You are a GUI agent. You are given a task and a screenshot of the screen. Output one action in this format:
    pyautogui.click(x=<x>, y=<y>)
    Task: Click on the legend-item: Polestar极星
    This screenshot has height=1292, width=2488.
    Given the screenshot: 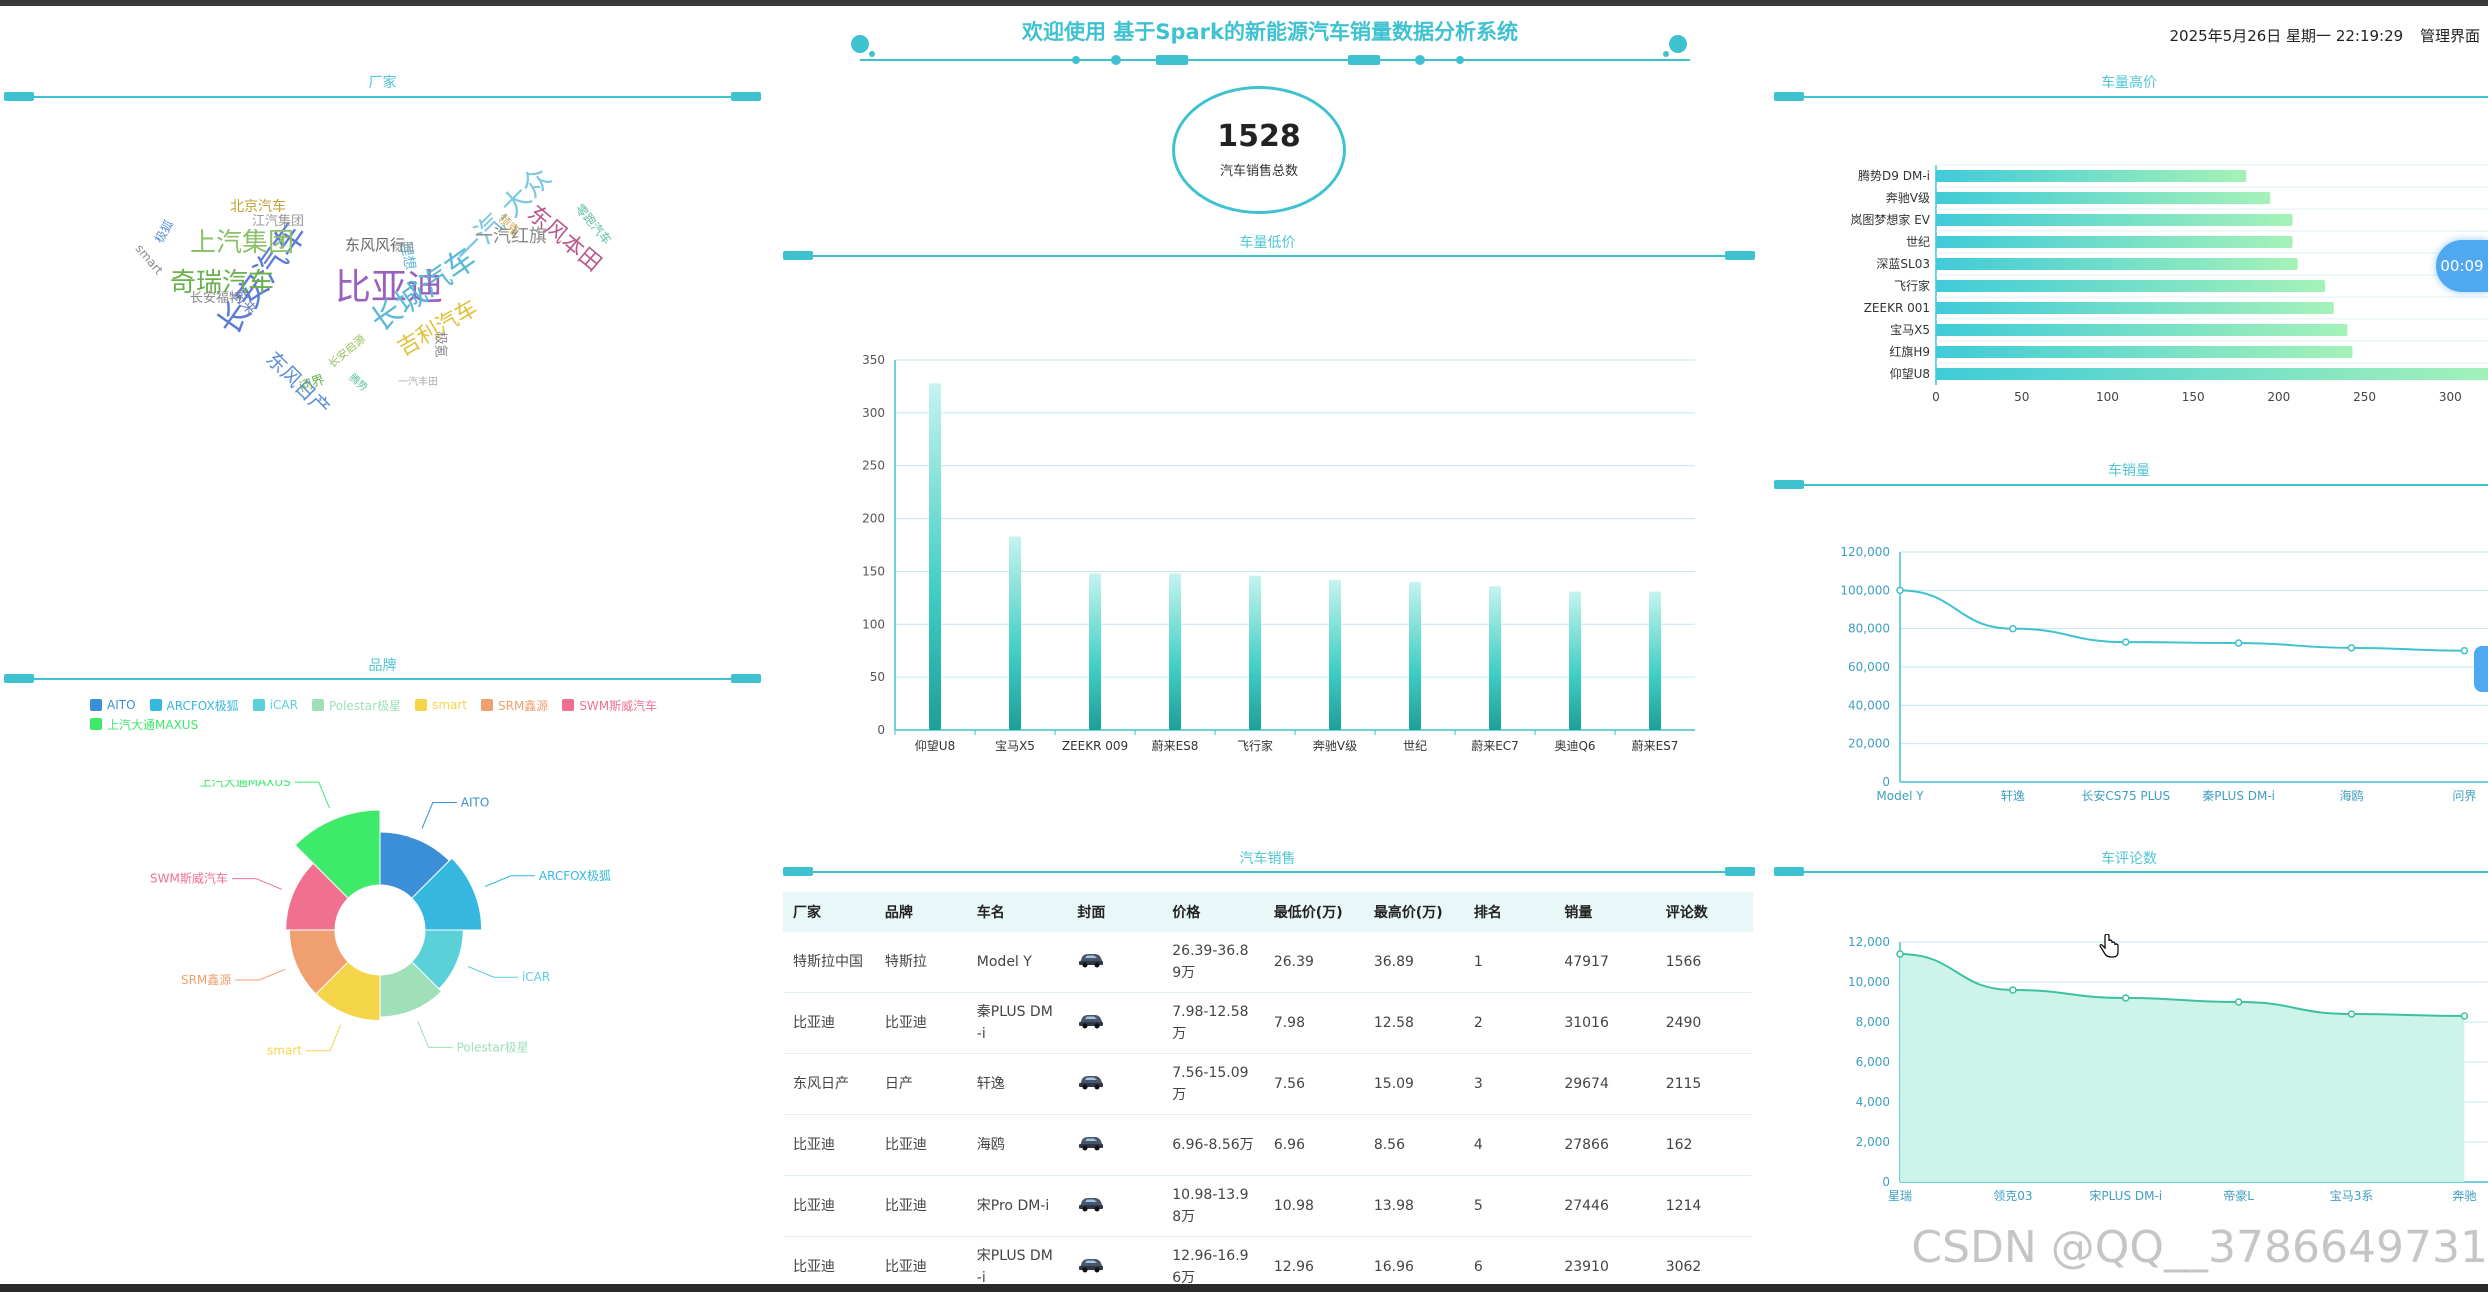 What is the action you would take?
    pyautogui.click(x=356, y=705)
    